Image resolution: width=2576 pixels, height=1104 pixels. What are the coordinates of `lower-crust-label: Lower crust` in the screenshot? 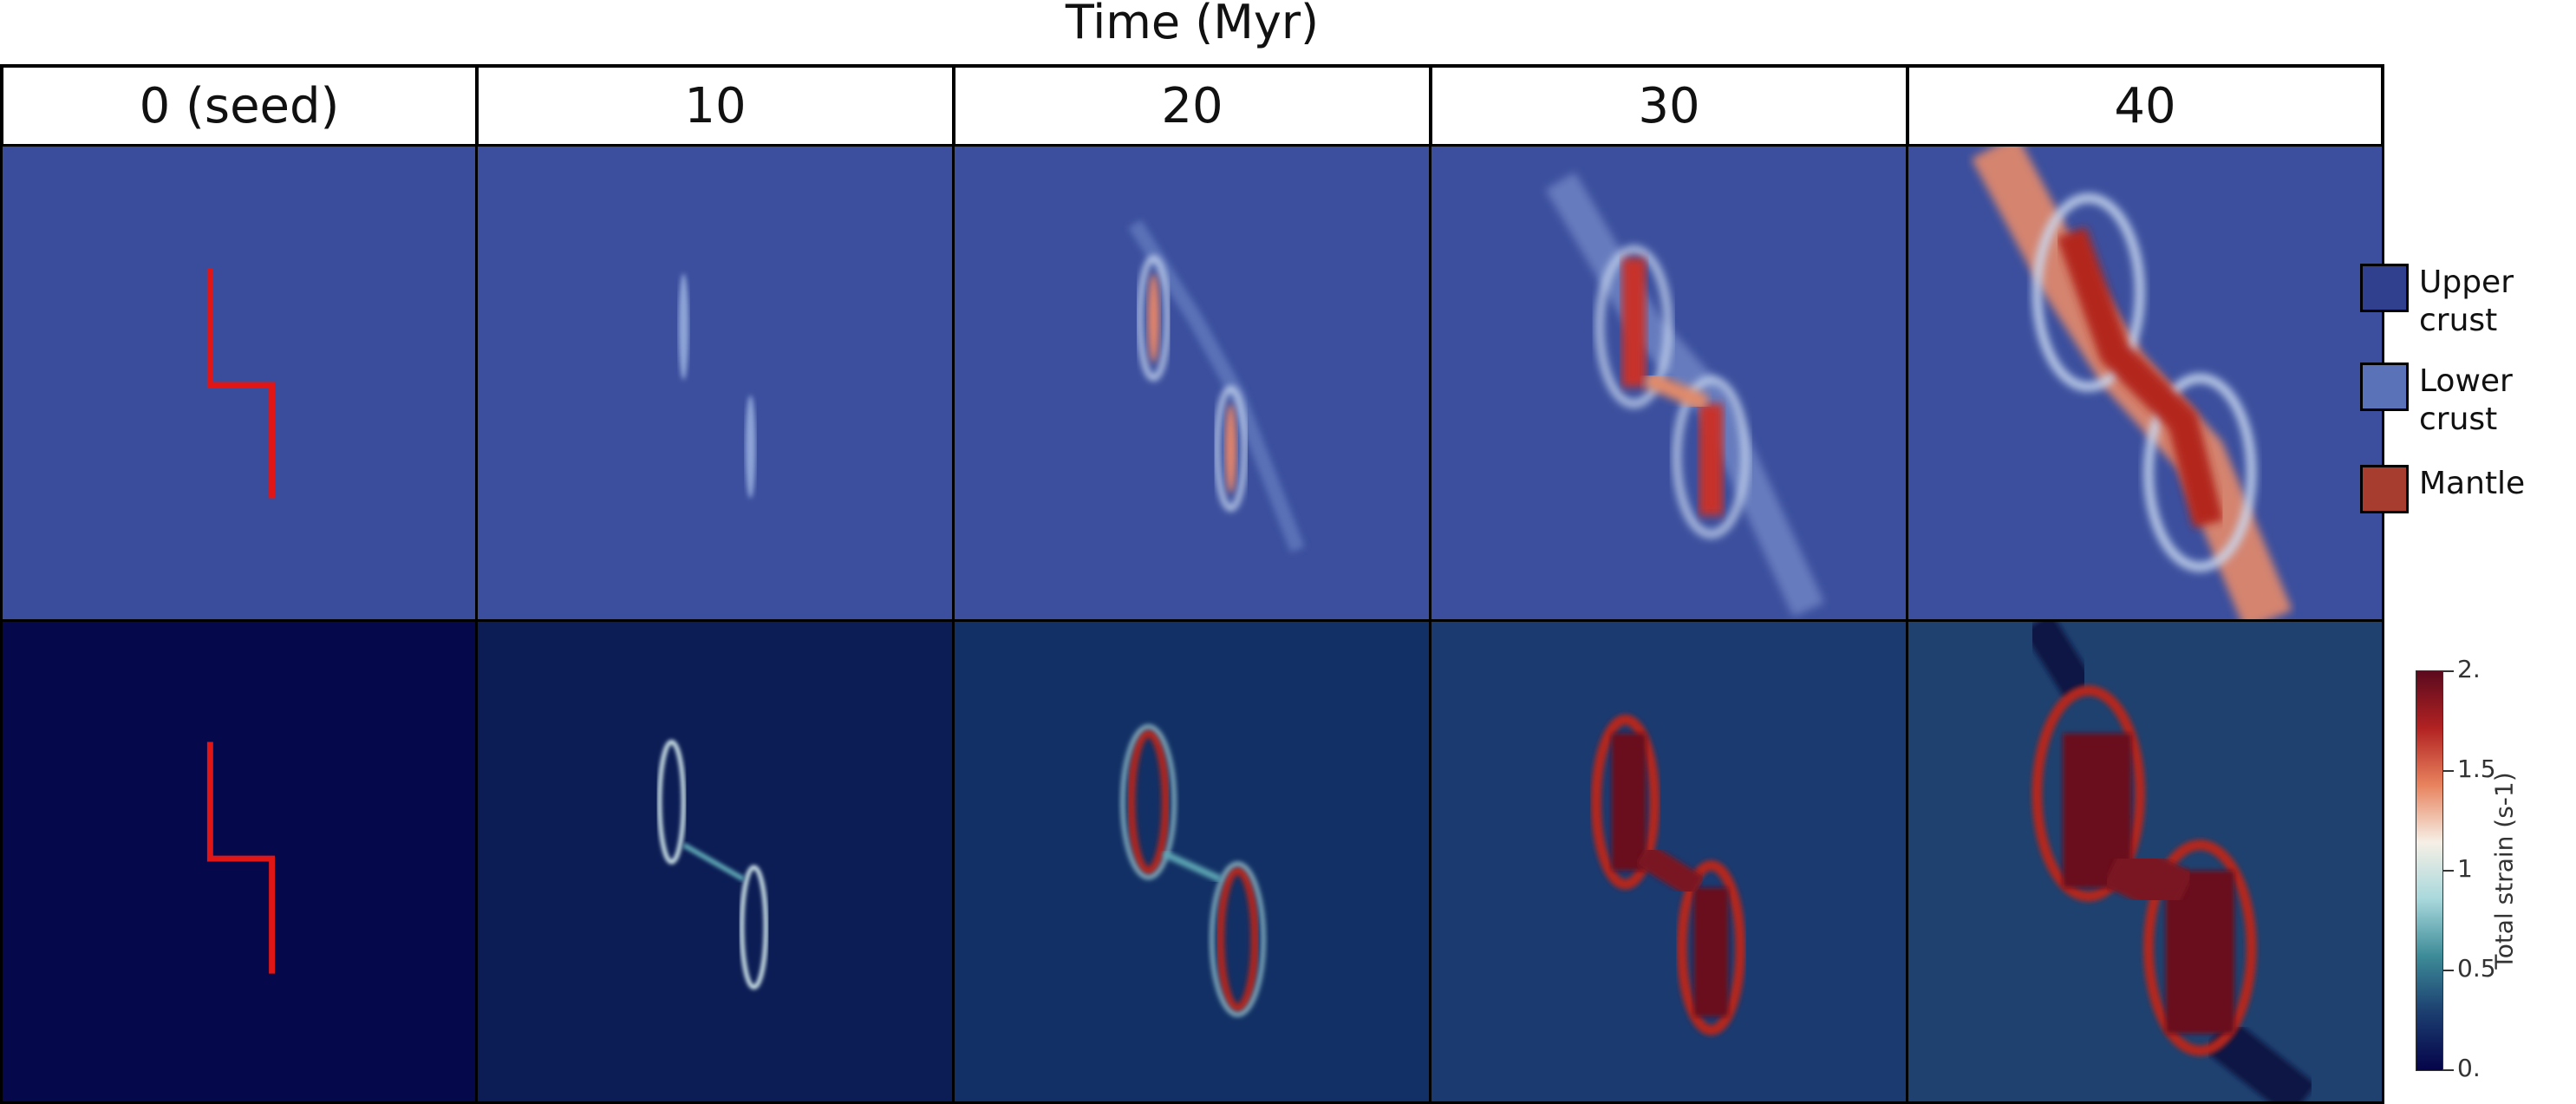 It's located at (2466, 400).